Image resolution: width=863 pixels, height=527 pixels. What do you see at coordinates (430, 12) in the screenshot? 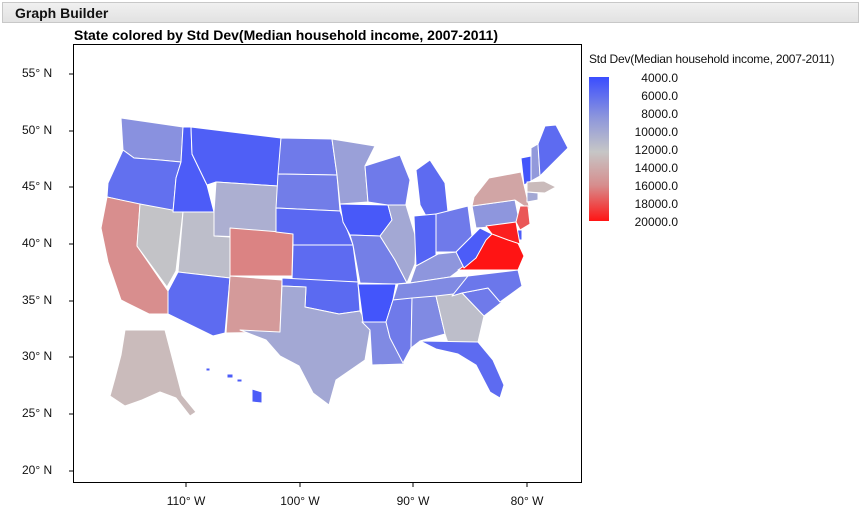
I see `graph-builder-header: Graph Builder` at bounding box center [430, 12].